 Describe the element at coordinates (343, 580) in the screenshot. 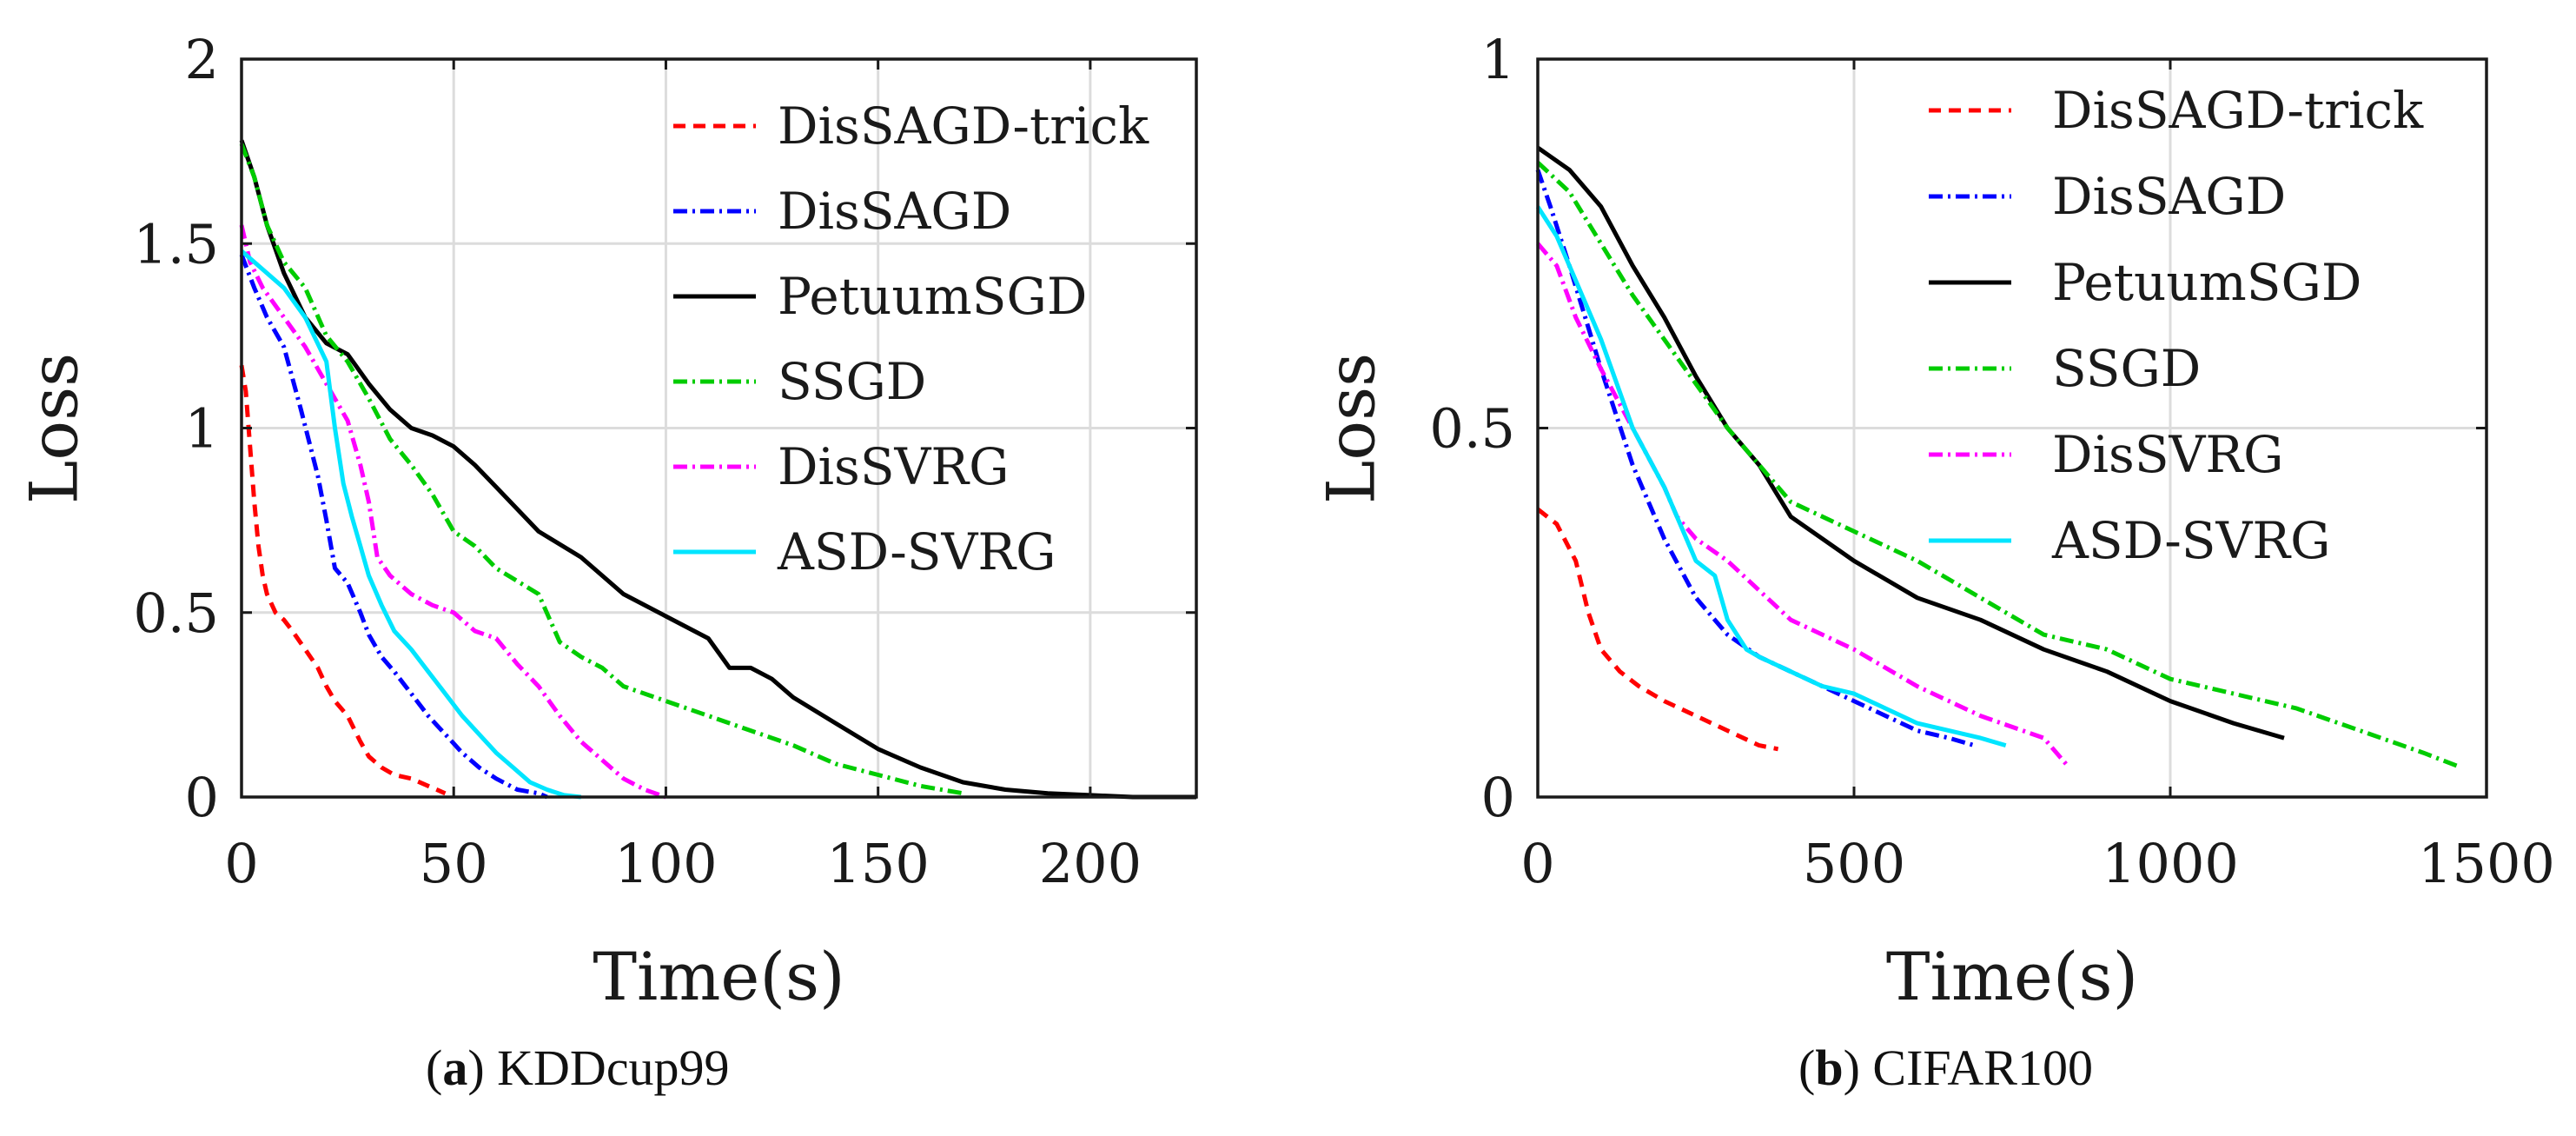

I see `series-line-dissagd-trick` at that location.